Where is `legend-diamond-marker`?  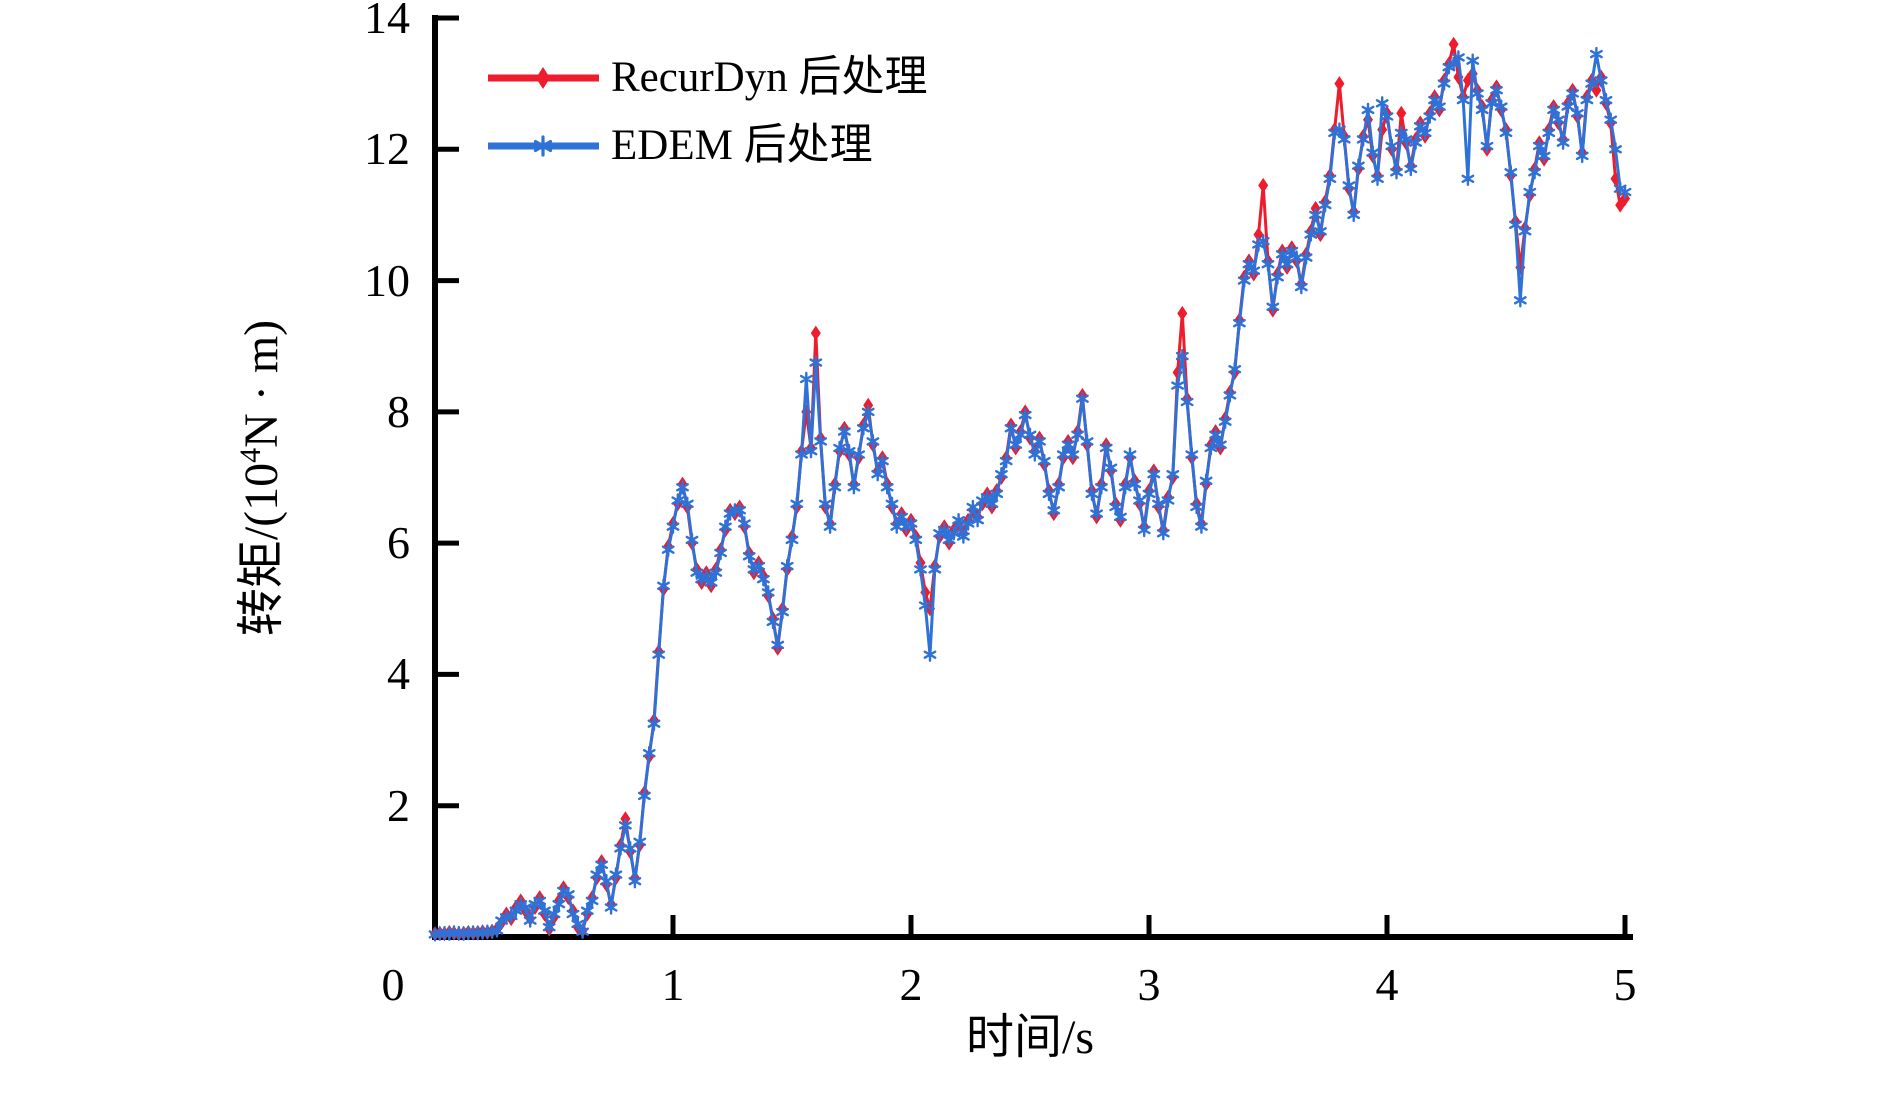 legend-diamond-marker is located at coordinates (543, 78).